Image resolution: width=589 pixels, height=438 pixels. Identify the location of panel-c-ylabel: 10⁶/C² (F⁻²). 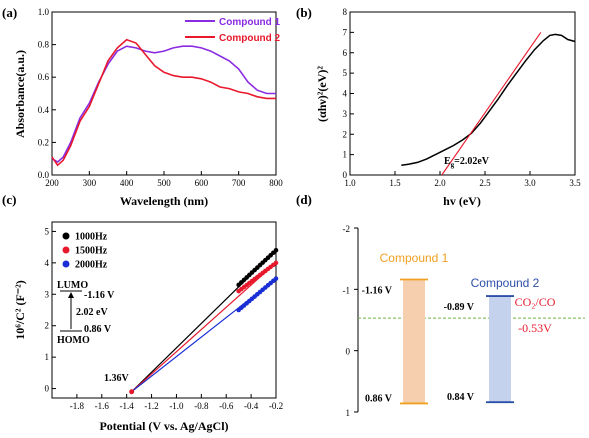
(20, 309).